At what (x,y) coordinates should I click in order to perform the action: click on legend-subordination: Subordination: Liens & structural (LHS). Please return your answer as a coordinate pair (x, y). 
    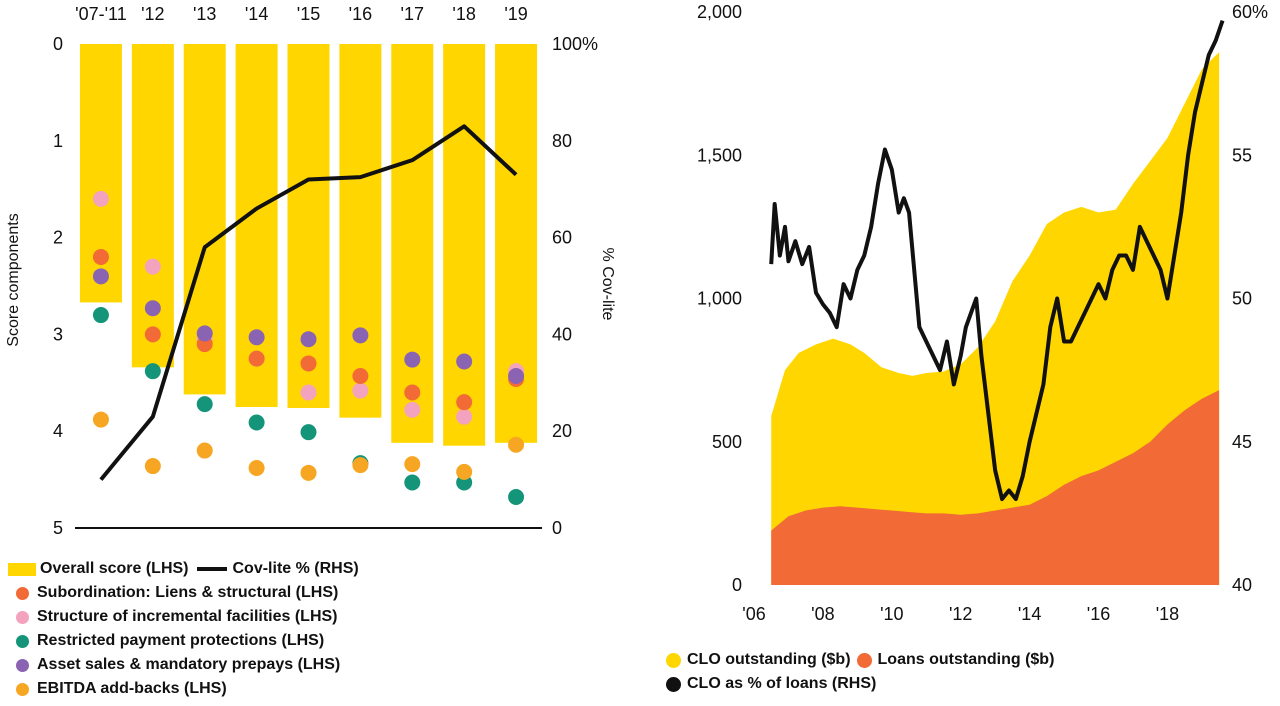
    Looking at the image, I should click on (188, 592).